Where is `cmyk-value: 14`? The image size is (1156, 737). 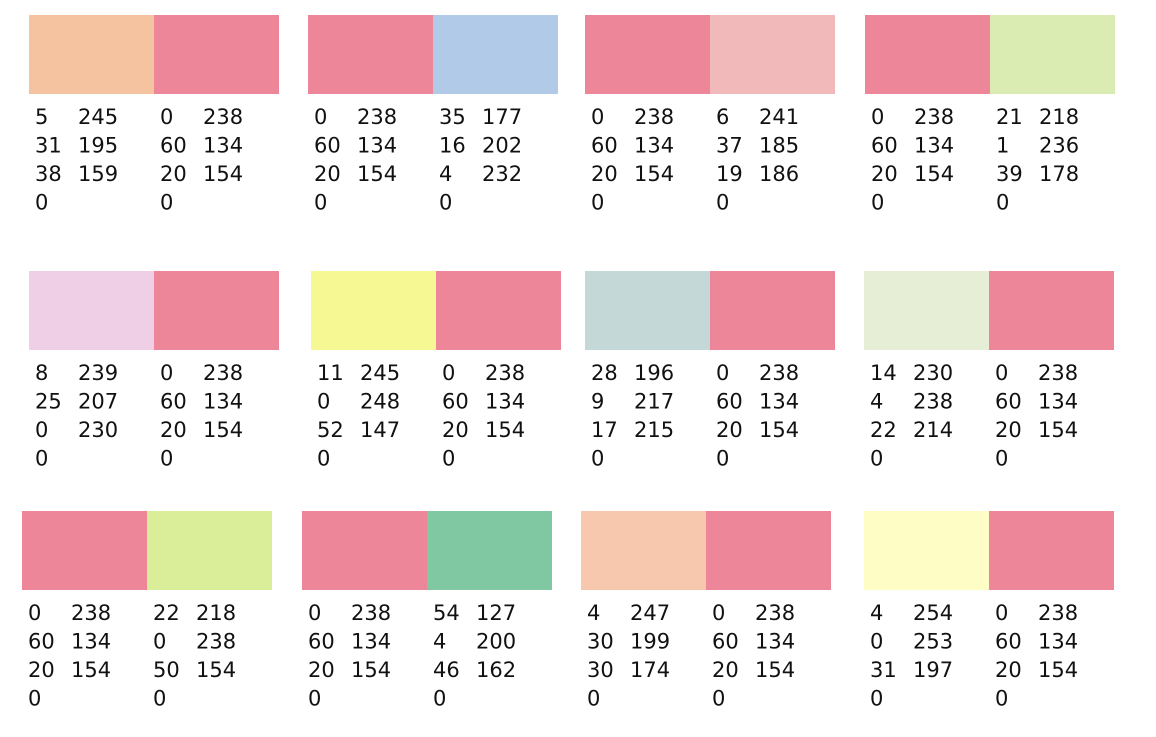
cmyk-value: 14 is located at coordinates (883, 373).